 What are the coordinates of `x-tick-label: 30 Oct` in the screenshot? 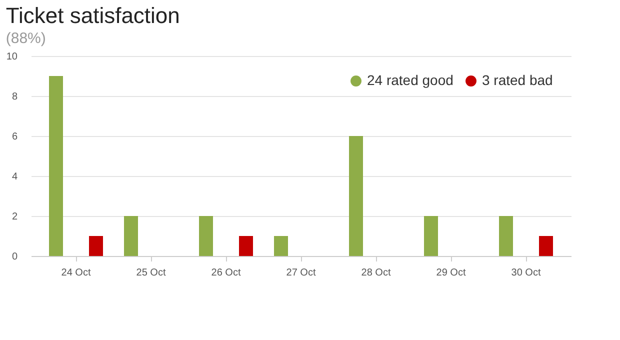 It's located at (526, 273).